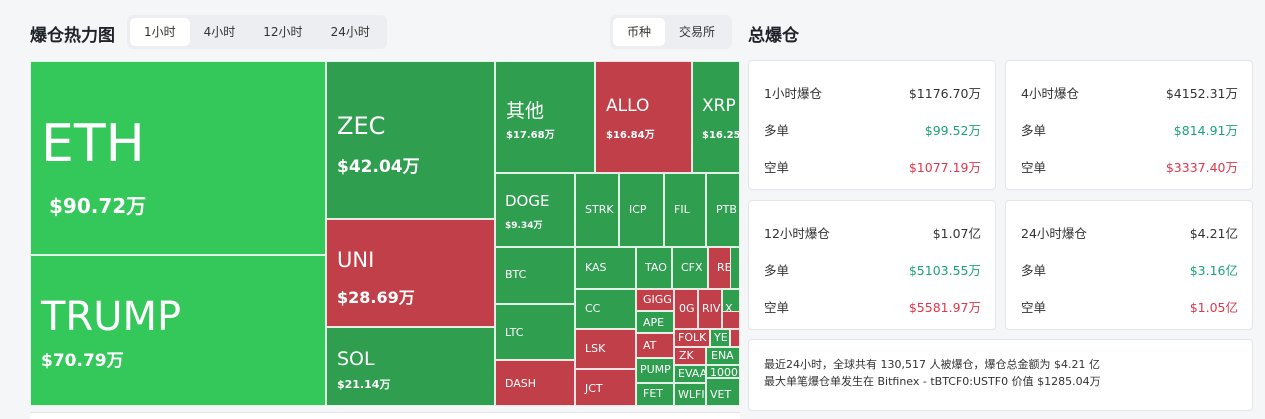 This screenshot has width=1265, height=419. What do you see at coordinates (160, 32) in the screenshot?
I see `time-tab: 1小时` at bounding box center [160, 32].